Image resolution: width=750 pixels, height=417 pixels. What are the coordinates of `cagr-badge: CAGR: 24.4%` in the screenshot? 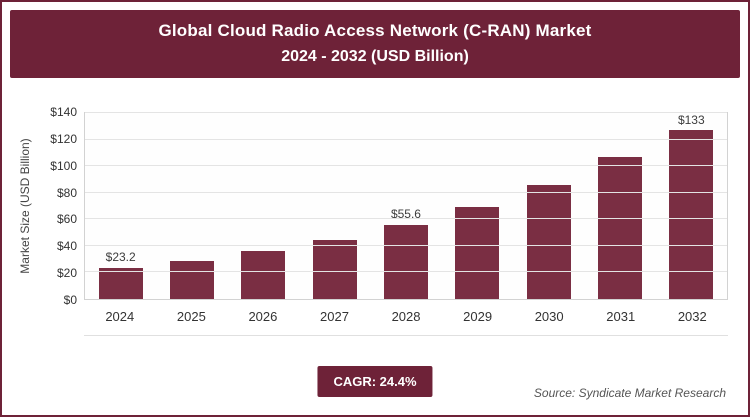 It's located at (375, 381).